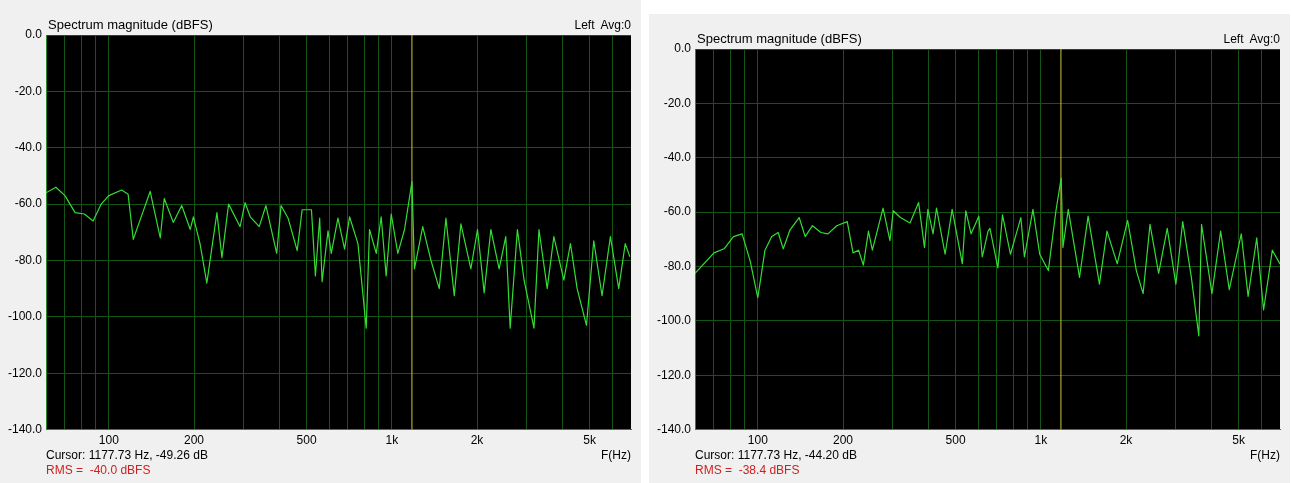  I want to click on text: RMS = -40.0 dBFS, so click(98, 469).